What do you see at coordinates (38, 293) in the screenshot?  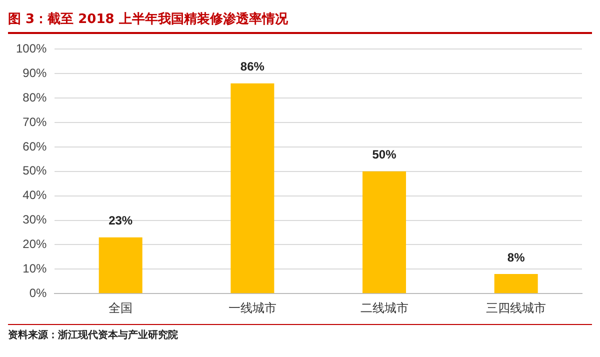 I see `y-tick-label: 0%` at bounding box center [38, 293].